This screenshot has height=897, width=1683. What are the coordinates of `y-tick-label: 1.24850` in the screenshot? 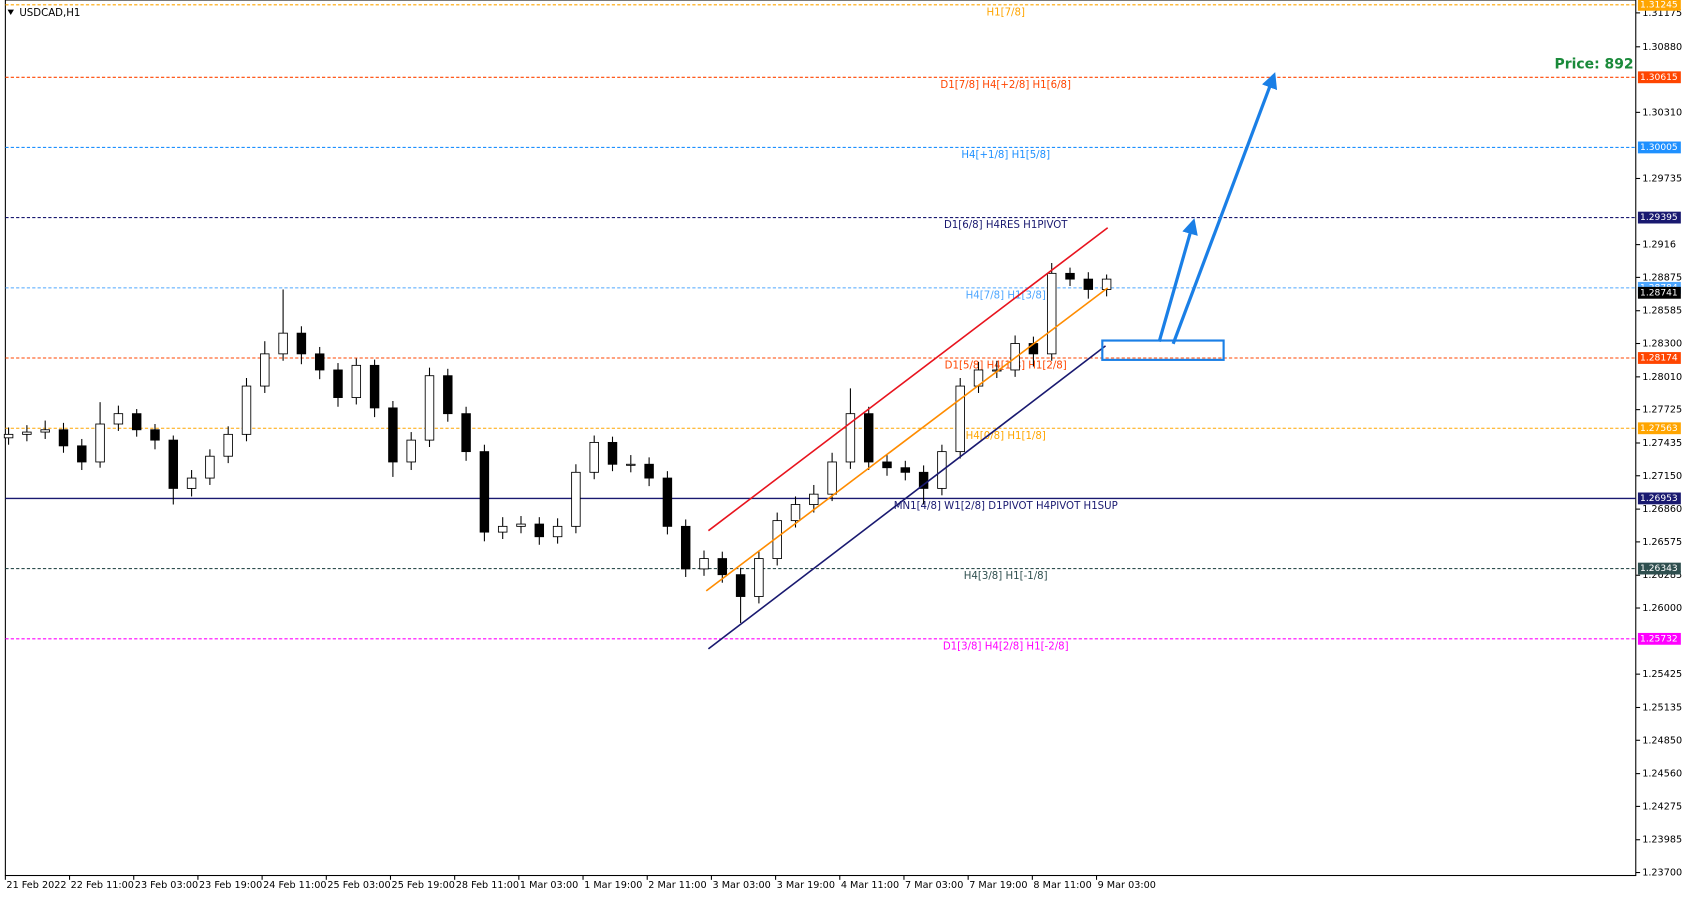 It's located at (1662, 740).